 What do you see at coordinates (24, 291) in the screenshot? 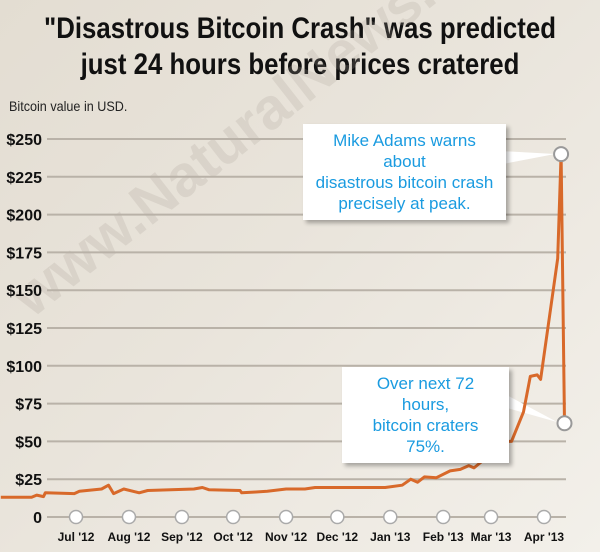
I see `y-tick-label: $150` at bounding box center [24, 291].